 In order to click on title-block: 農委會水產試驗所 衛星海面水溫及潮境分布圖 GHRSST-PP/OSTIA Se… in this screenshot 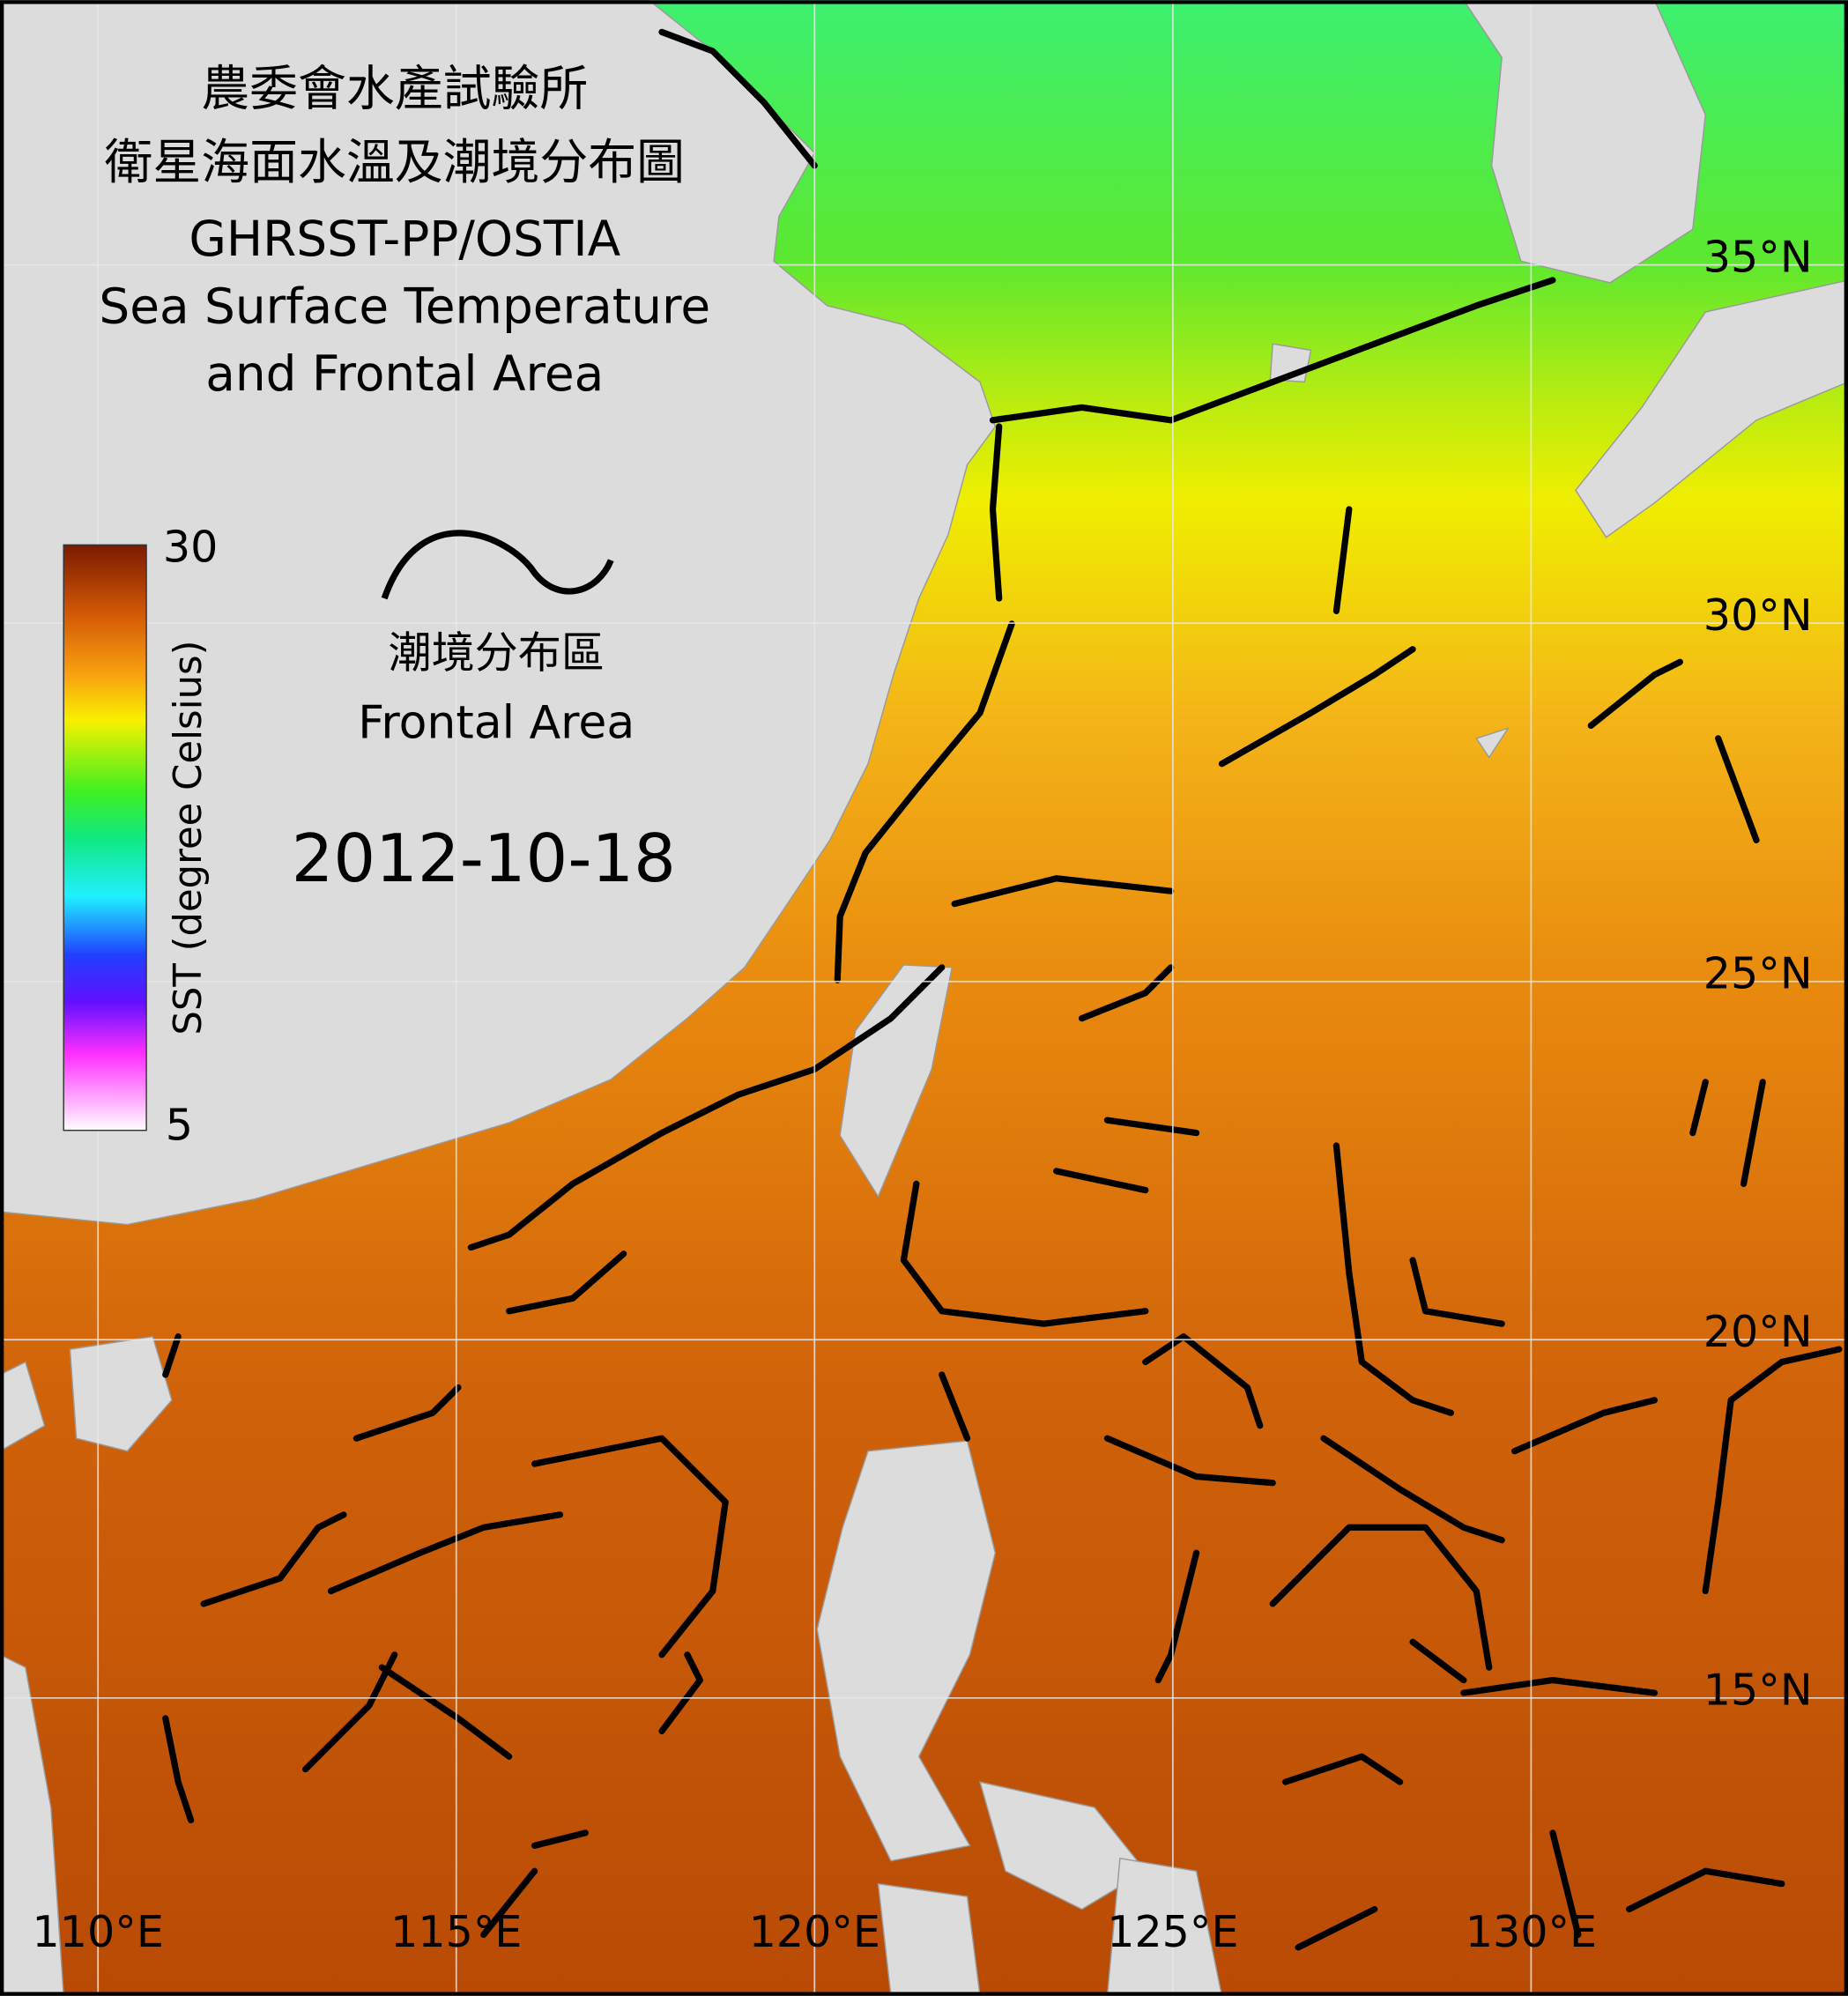, I will do `click(405, 231)`.